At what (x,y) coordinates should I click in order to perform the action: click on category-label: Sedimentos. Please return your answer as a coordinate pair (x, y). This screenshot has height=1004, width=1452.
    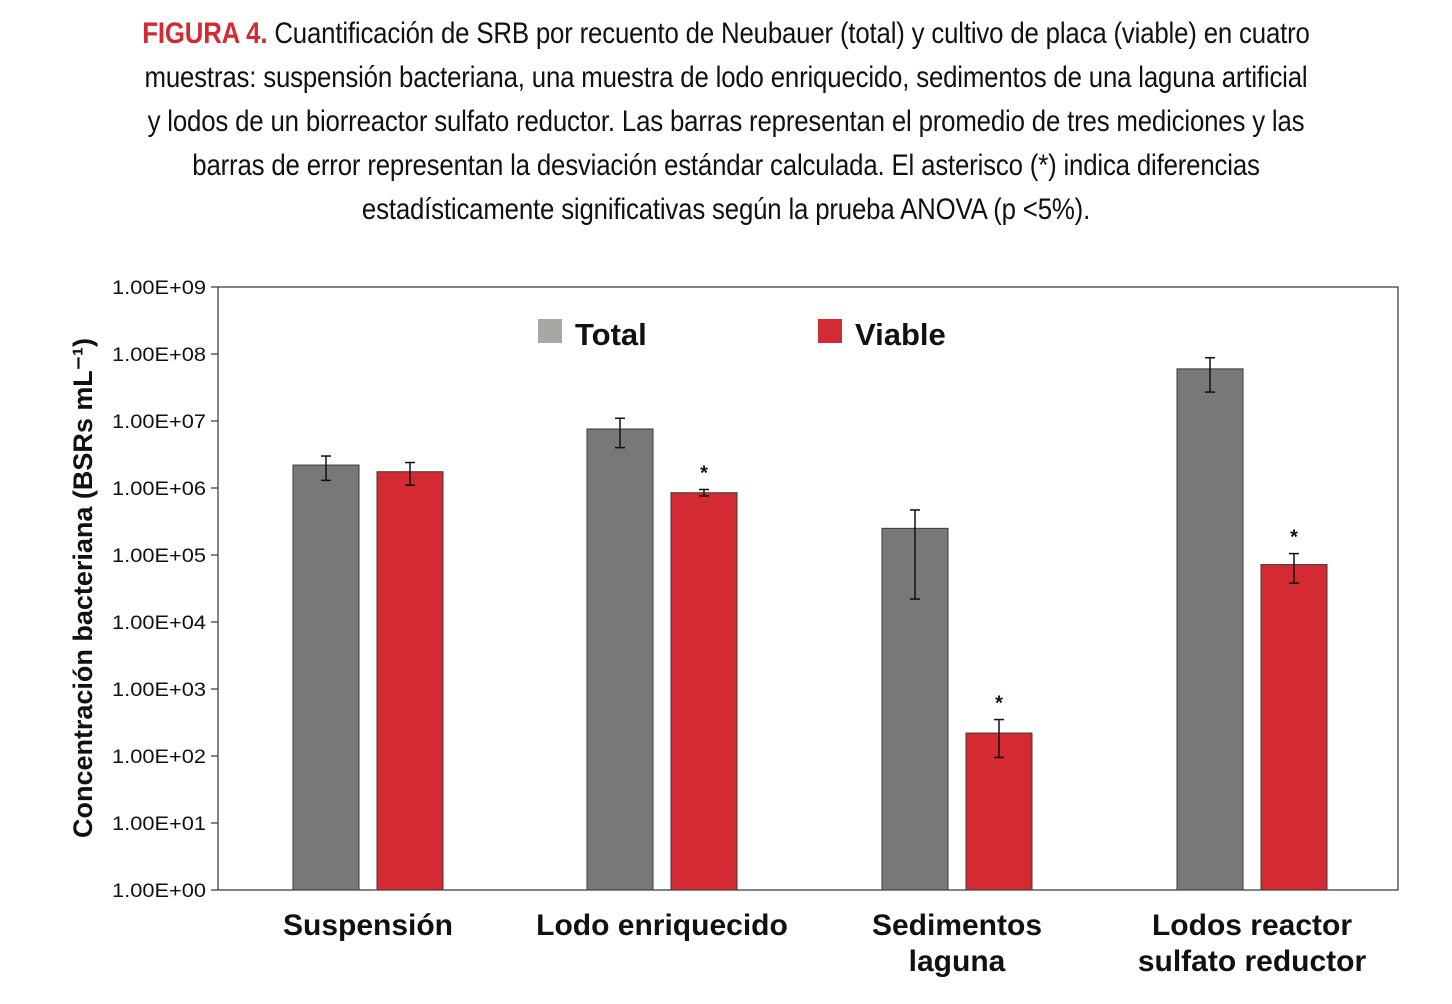
    Looking at the image, I should click on (957, 925).